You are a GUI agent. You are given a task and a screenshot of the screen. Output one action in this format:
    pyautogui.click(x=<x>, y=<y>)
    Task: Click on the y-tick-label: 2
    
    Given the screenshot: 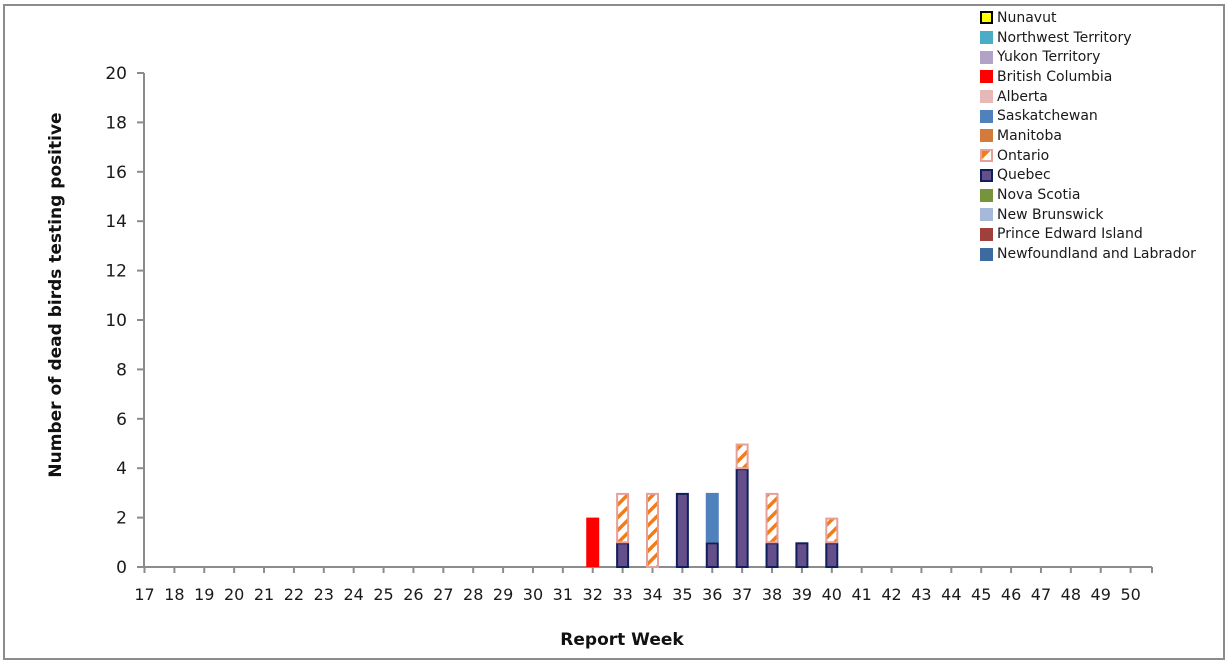 What is the action you would take?
    pyautogui.click(x=121, y=519)
    